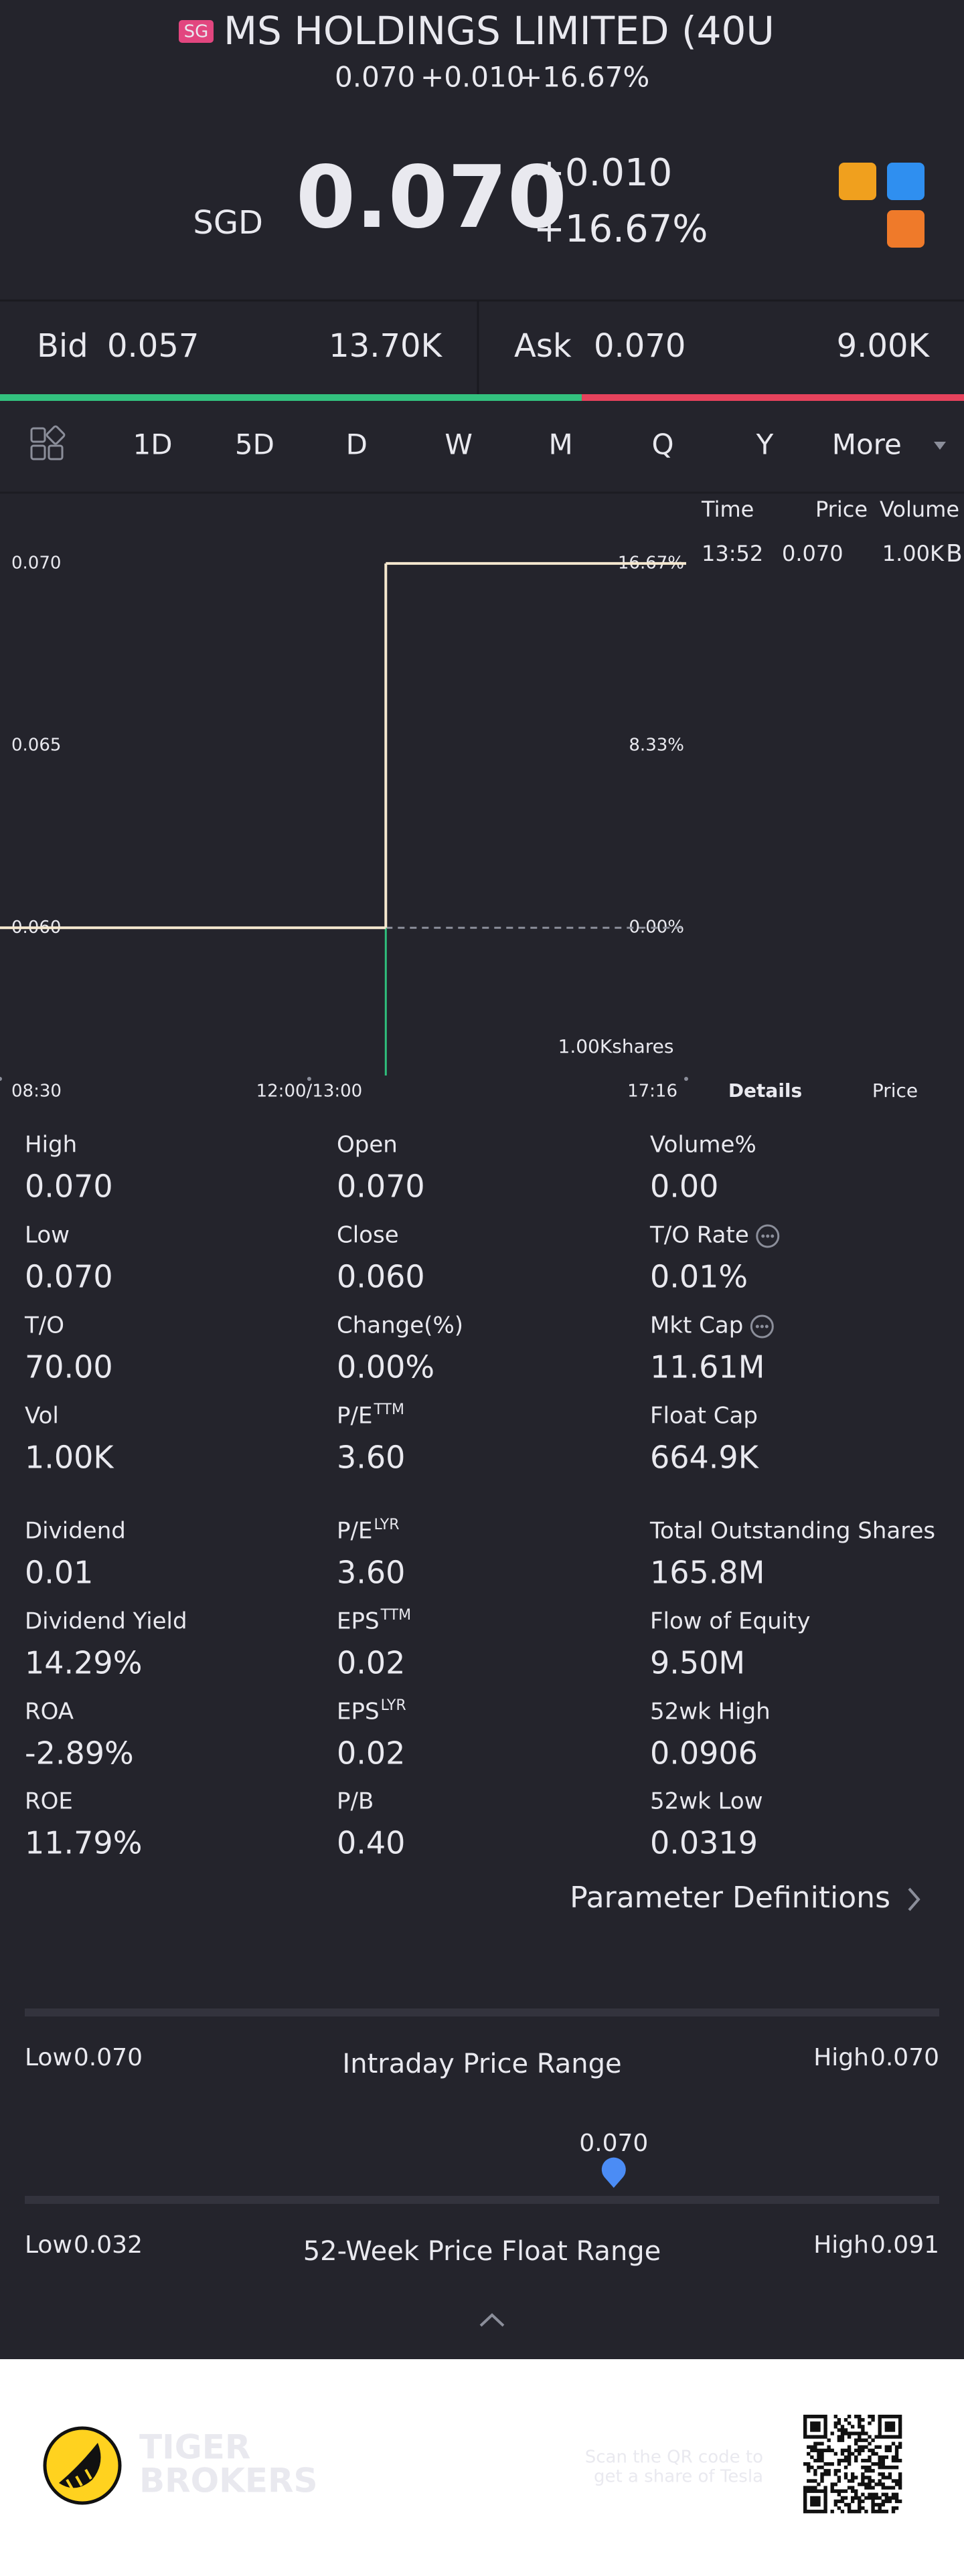  What do you see at coordinates (194, 2447) in the screenshot?
I see `brand: TIGER` at bounding box center [194, 2447].